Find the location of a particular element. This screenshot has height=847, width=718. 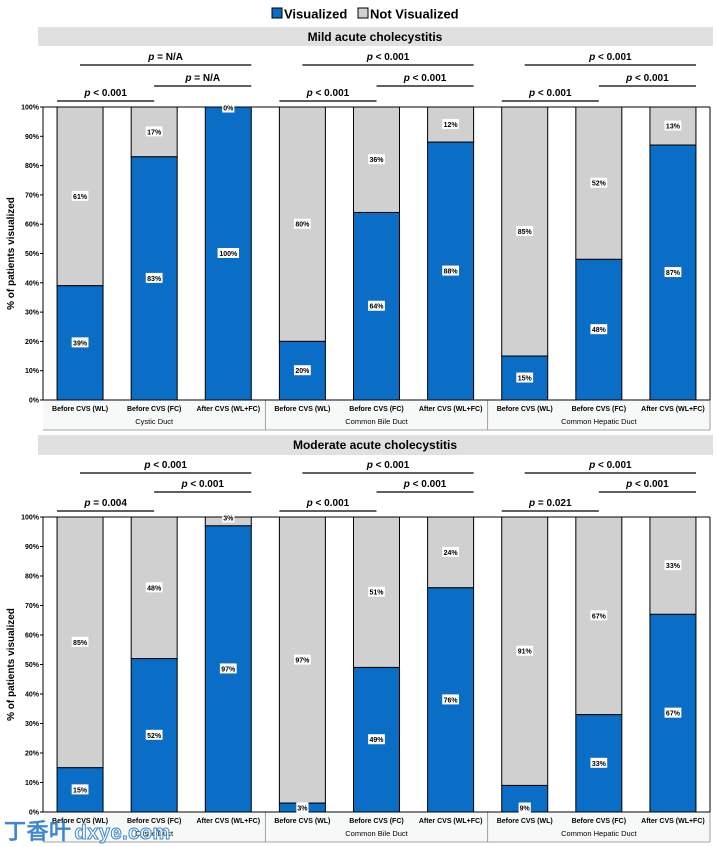

x-tick-label: After CVS (WL+FC) is located at coordinates (451, 409).